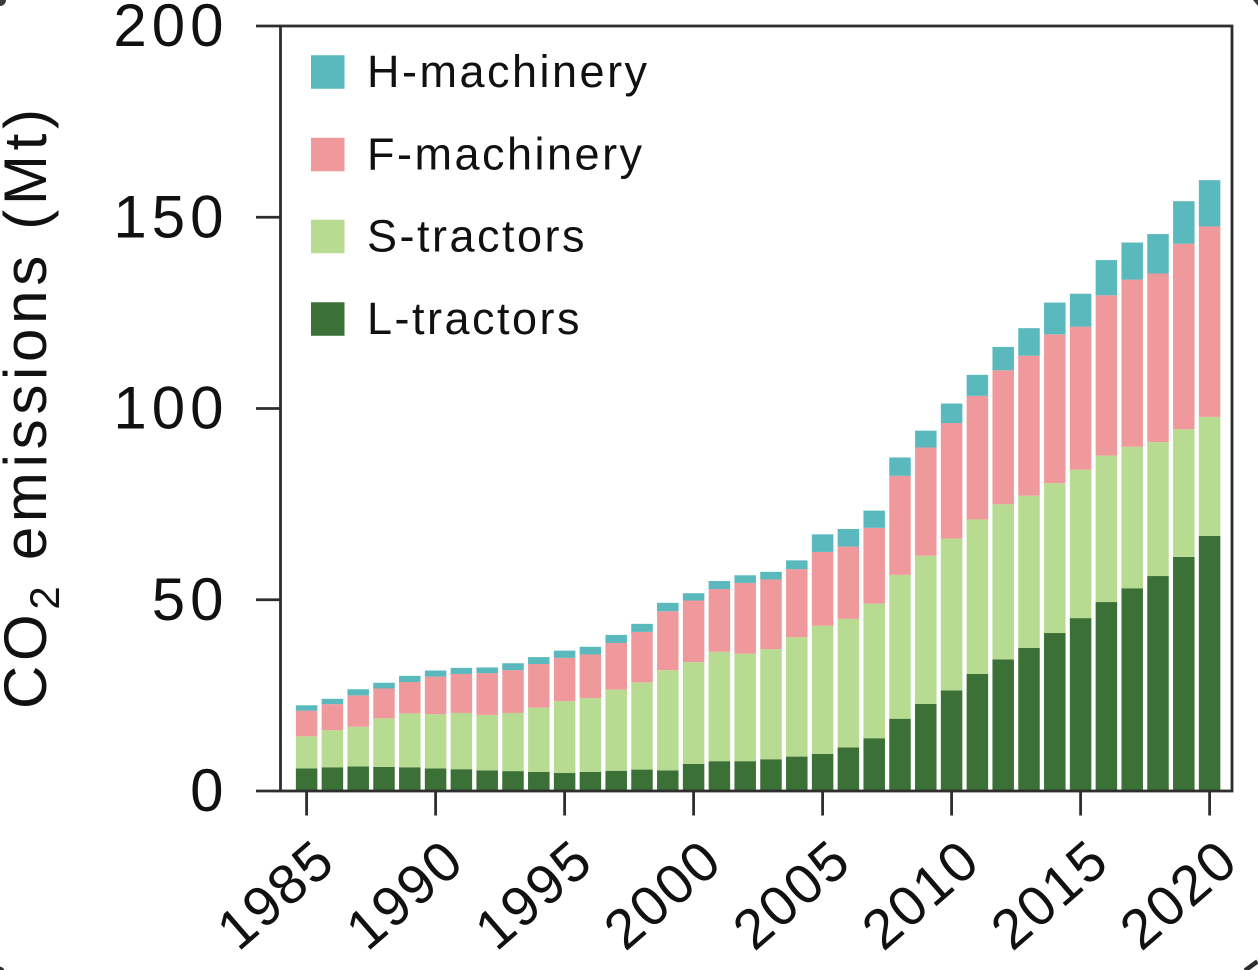  Describe the element at coordinates (170, 408) in the screenshot. I see `svg-text: 100` at that location.